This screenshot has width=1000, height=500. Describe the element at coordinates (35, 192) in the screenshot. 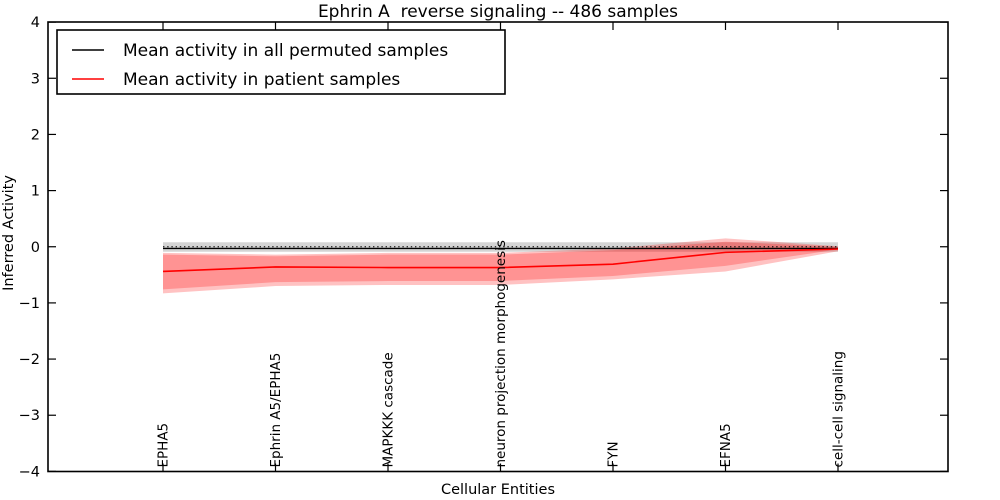

I see `y-tick-label: 1` at that location.